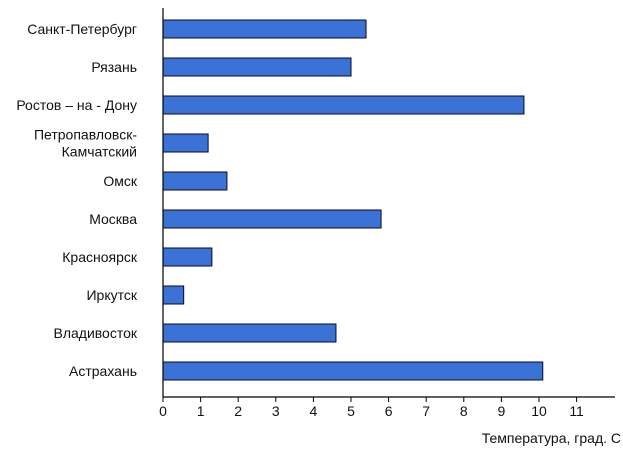 The image size is (623, 449). I want to click on x-tick-label-7: 7, so click(426, 411).